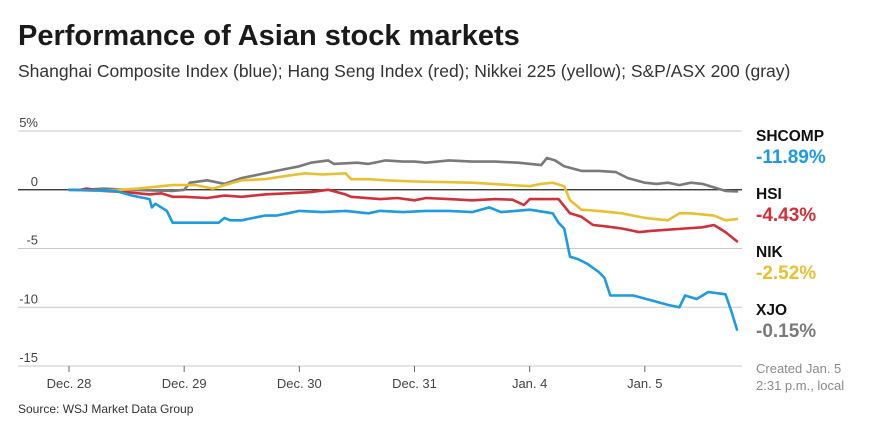 Image resolution: width=880 pixels, height=434 pixels. What do you see at coordinates (28, 357) in the screenshot?
I see `y-tick-label: -15` at bounding box center [28, 357].